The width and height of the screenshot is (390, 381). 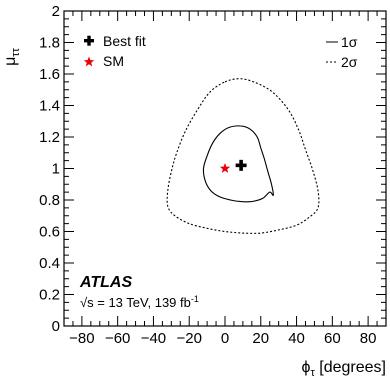 What do you see at coordinates (225, 338) in the screenshot?
I see `x-tick-label: 0` at bounding box center [225, 338].